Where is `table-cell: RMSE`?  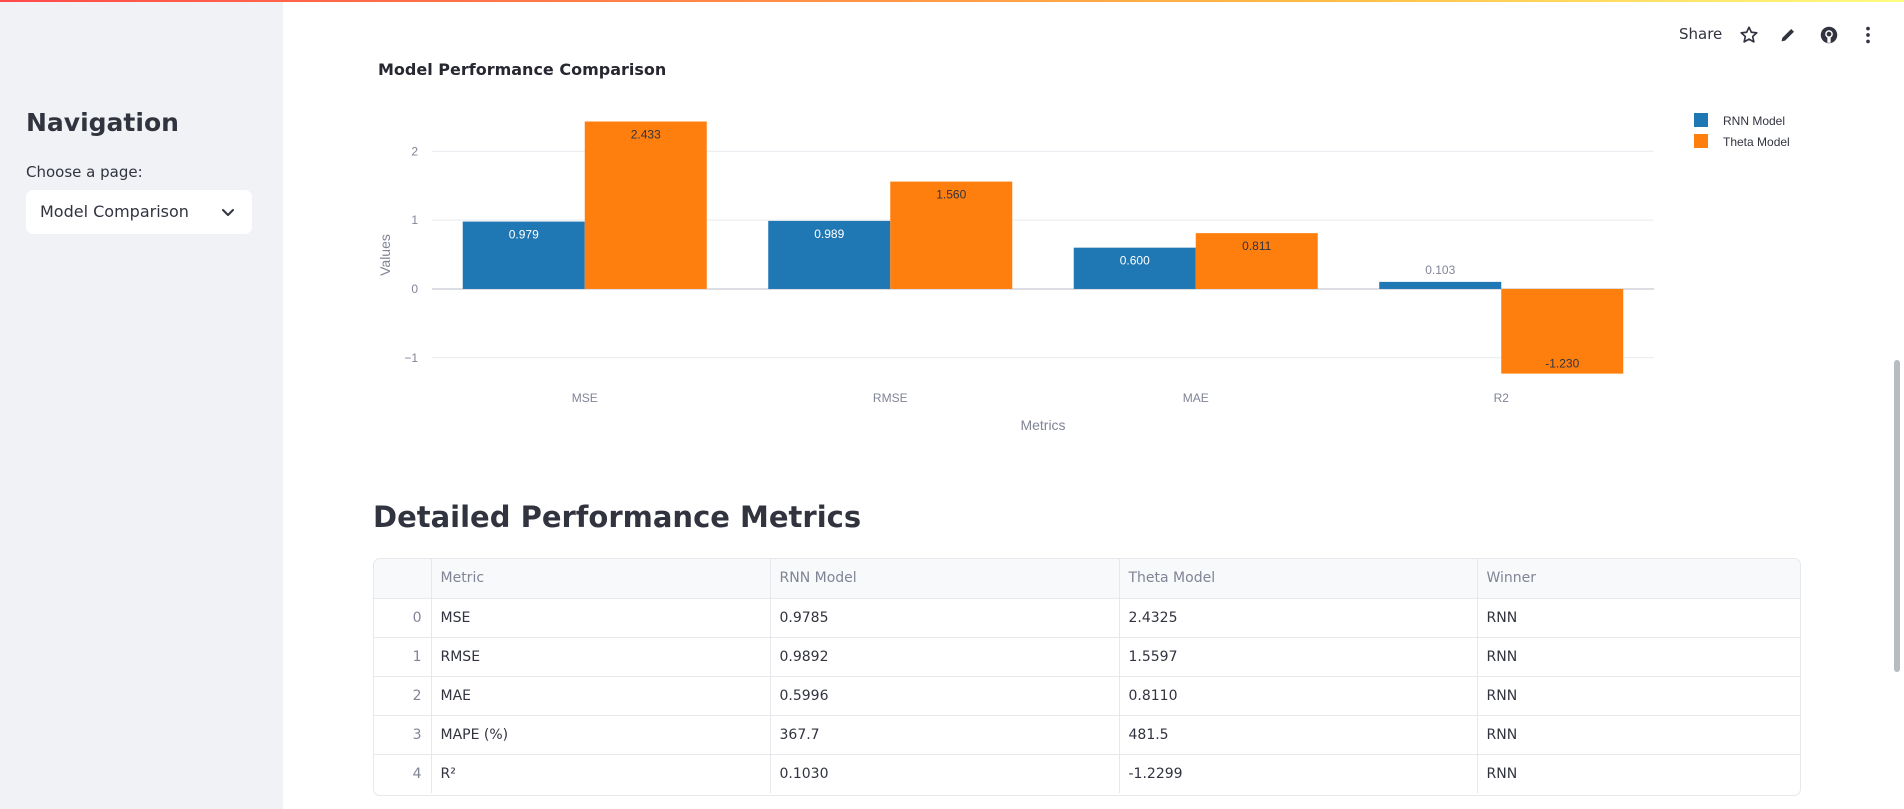 table-cell: RMSE is located at coordinates (601, 657).